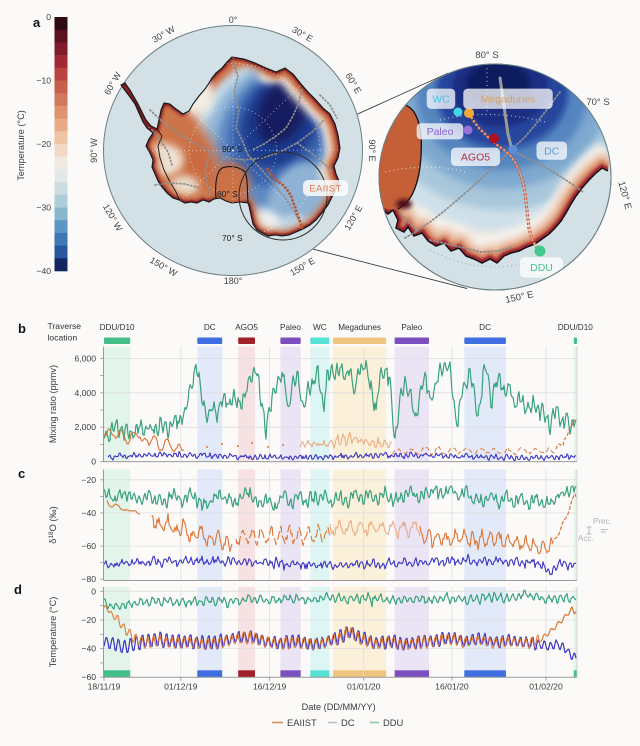 This screenshot has width=640, height=746. Describe the element at coordinates (181, 687) in the screenshot. I see `svg-text: 01/12/19` at that location.